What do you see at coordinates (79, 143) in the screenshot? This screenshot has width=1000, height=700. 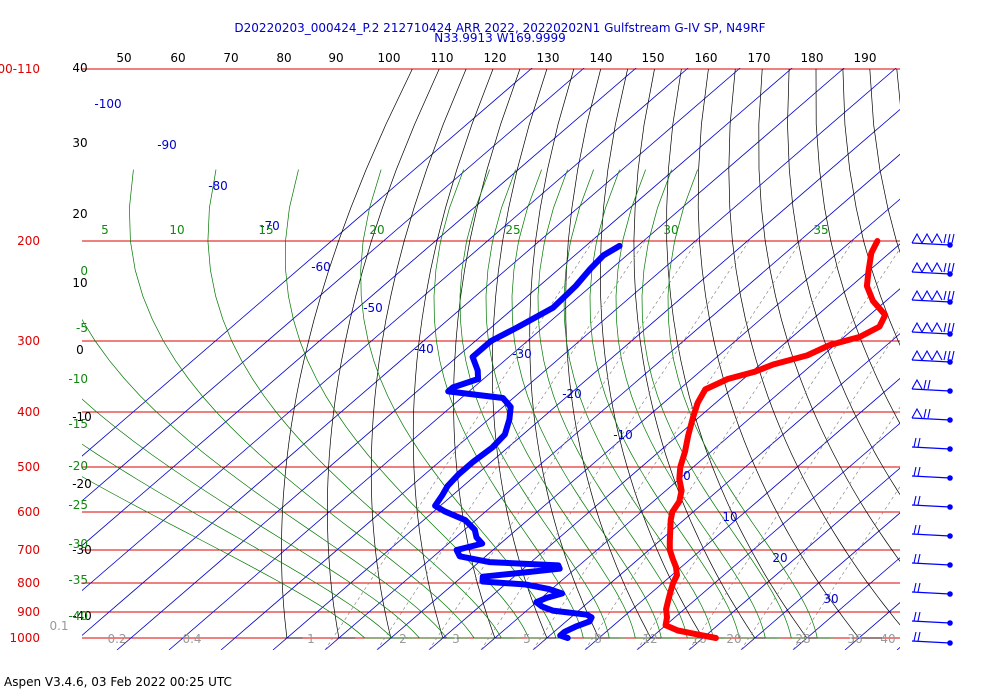 I see `left-axis-label: 30` at bounding box center [79, 143].